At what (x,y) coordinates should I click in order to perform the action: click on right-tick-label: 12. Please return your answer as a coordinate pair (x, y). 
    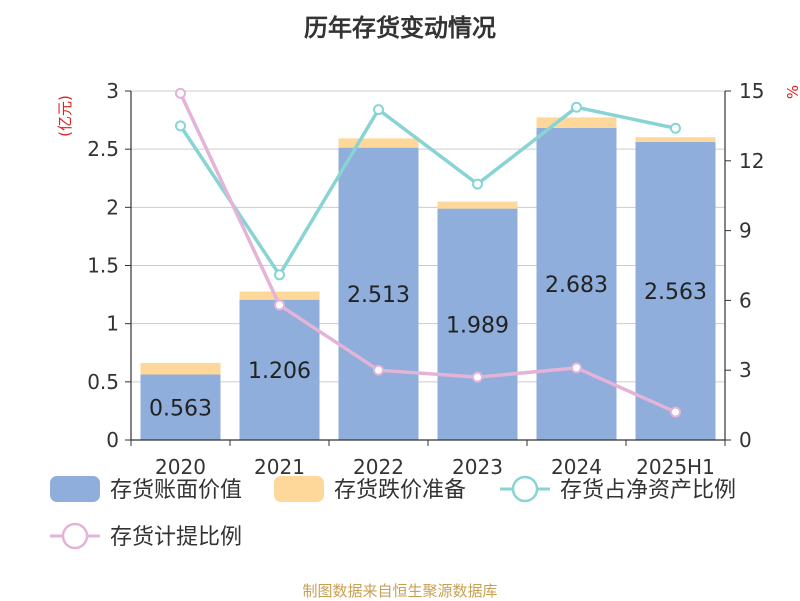
    Looking at the image, I should click on (751, 161).